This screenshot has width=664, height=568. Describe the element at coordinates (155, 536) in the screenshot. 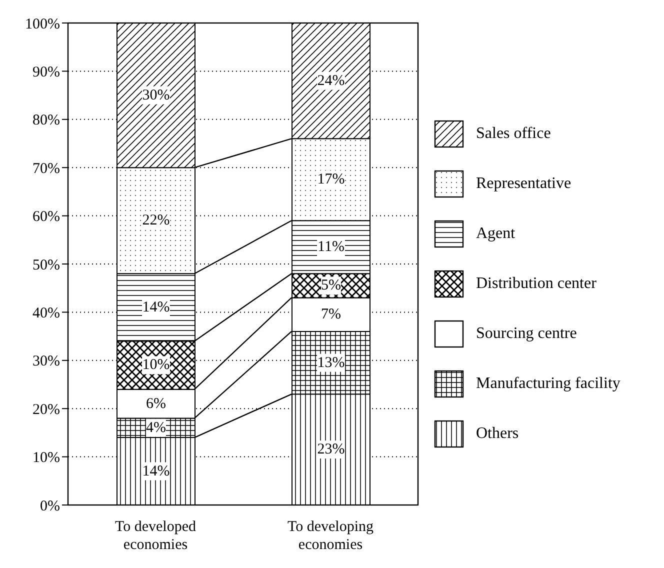

I see `x-tick-label: To developed economies` at that location.